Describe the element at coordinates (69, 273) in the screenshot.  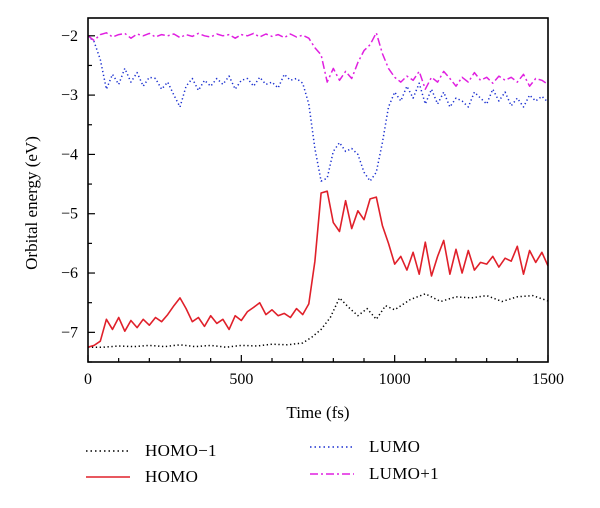
I see `y-tick-label: −6` at that location.